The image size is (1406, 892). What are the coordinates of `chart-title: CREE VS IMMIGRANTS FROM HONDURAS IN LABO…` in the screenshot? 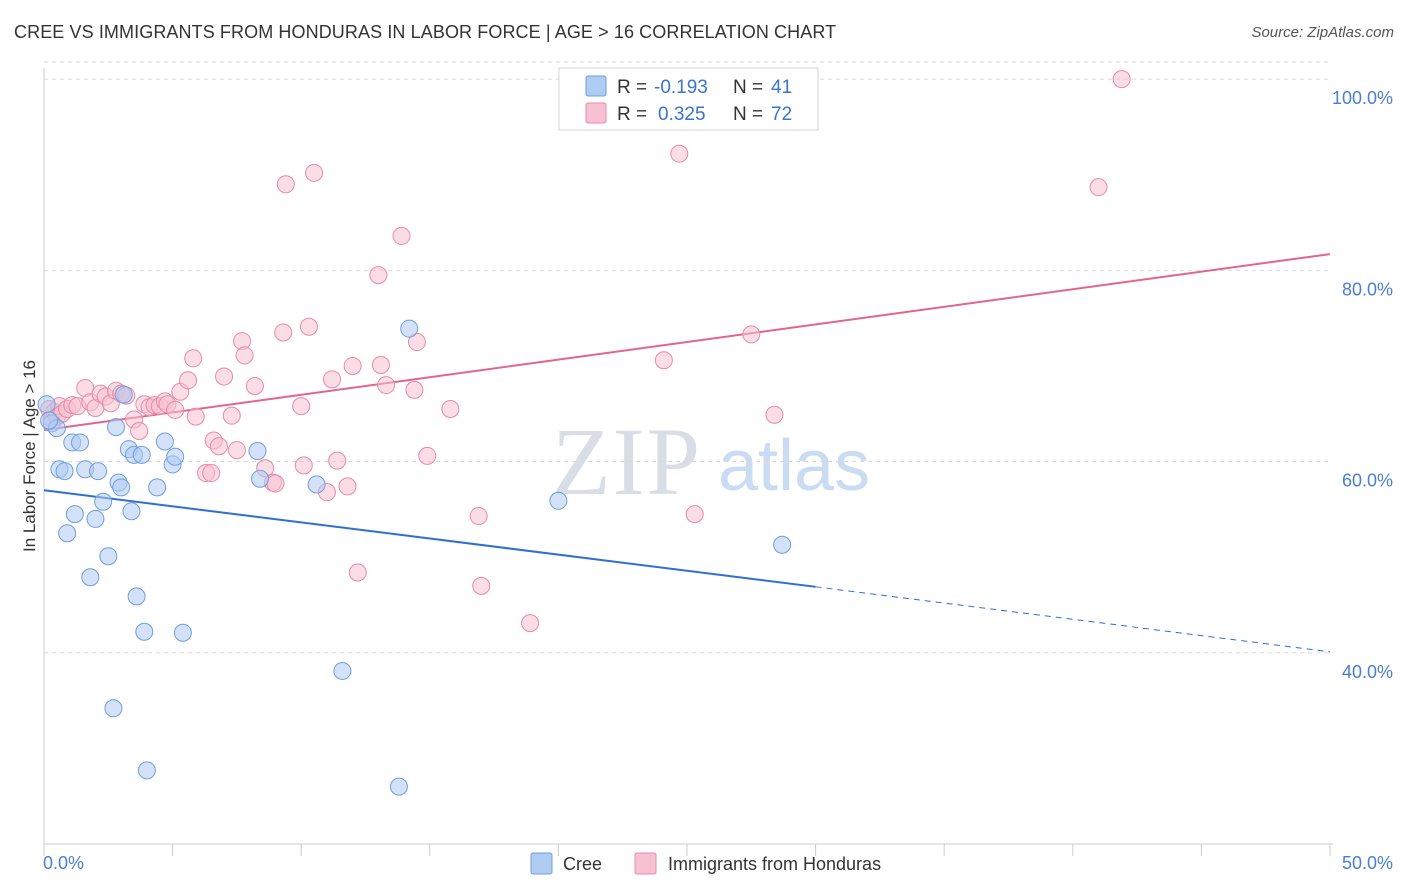 It's located at (425, 32).